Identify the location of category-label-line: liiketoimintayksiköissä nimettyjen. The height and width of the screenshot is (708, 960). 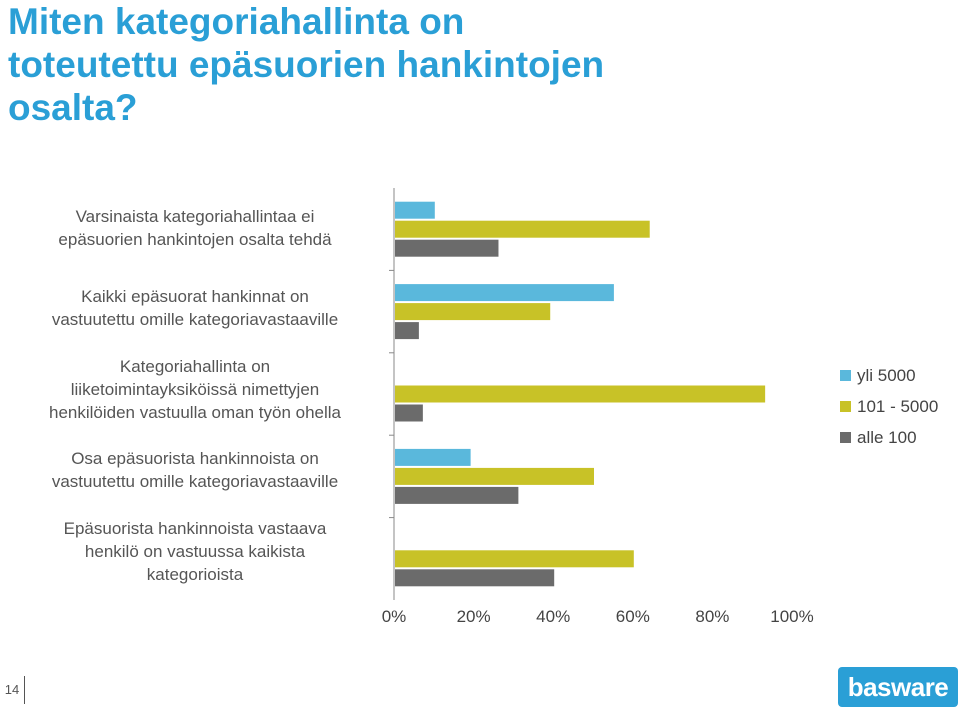
(195, 389).